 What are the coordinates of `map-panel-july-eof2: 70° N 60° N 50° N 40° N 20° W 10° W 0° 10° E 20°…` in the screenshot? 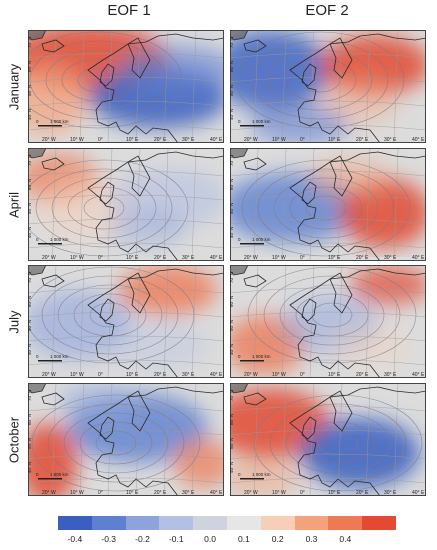 It's located at (328, 321).